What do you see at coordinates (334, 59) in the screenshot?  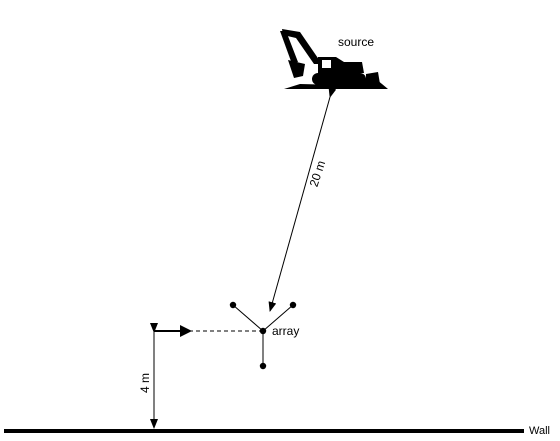 I see `excavator-icon` at bounding box center [334, 59].